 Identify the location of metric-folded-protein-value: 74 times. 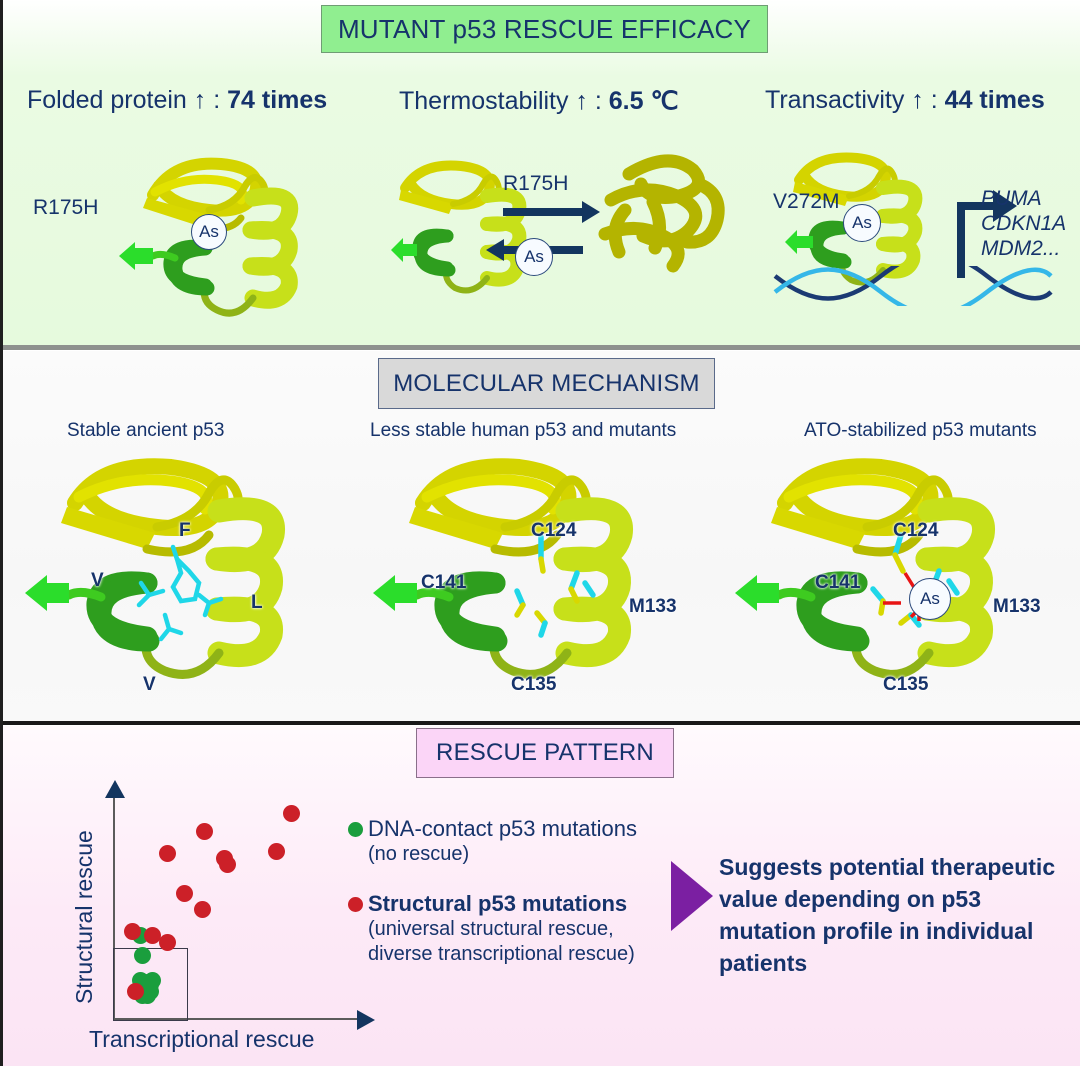
(277, 100).